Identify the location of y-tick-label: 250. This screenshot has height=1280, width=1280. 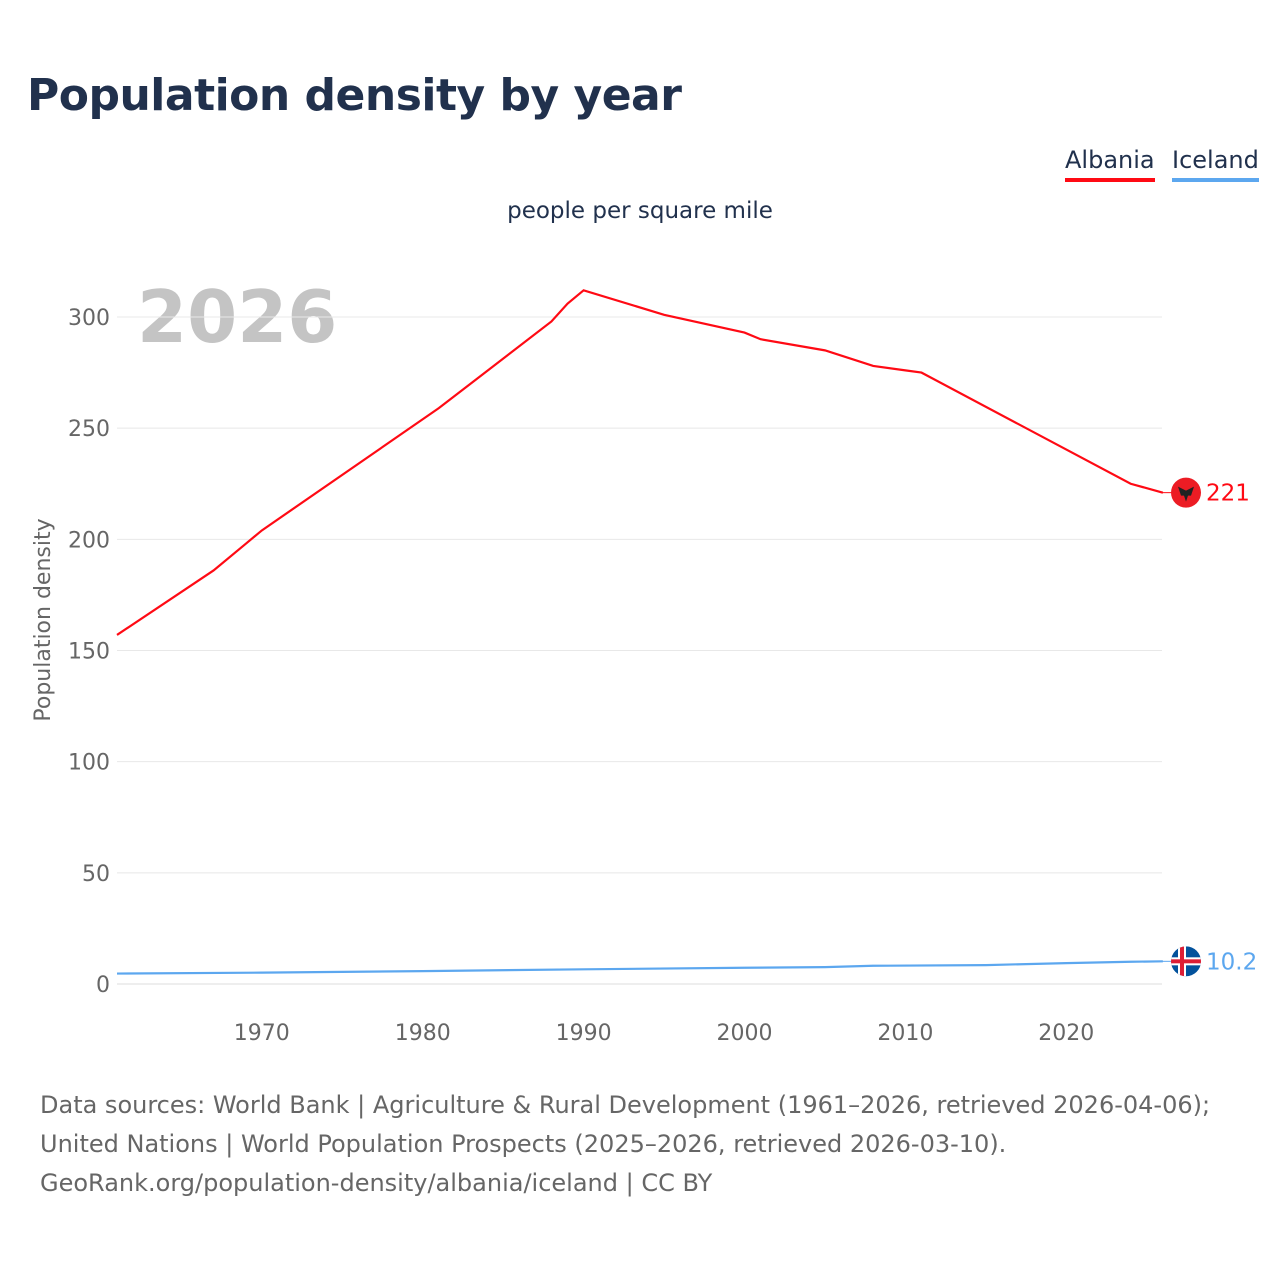
(89, 429).